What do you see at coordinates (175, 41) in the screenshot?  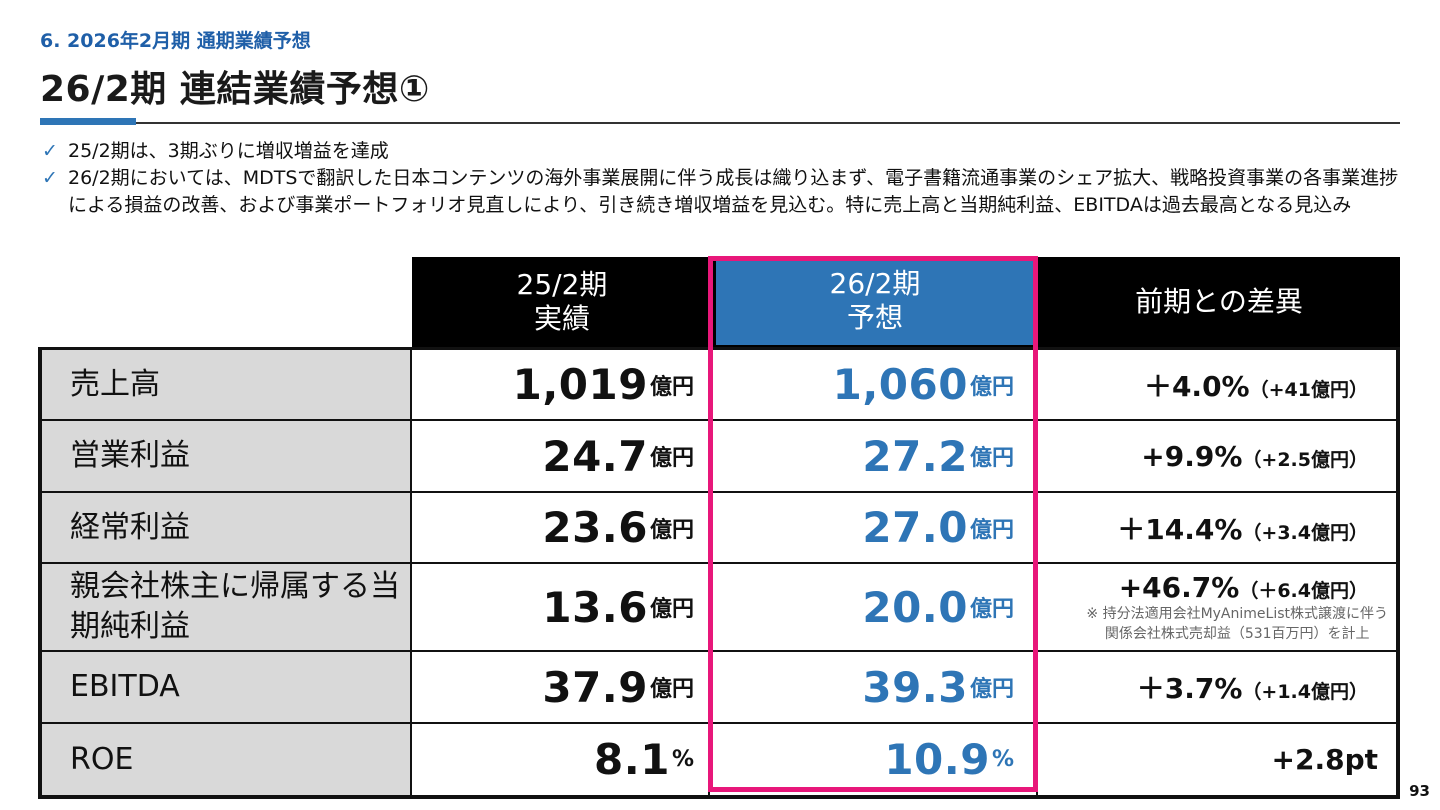 I see `section-heading: 6. 2026年2月期 通期業績予想` at bounding box center [175, 41].